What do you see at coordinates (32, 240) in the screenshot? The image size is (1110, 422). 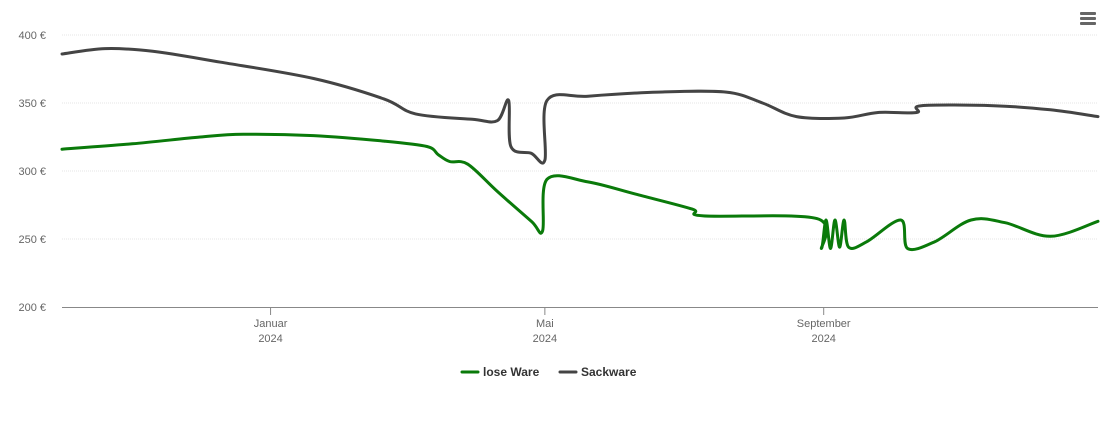 I see `y-tick-label: 250 €` at bounding box center [32, 240].